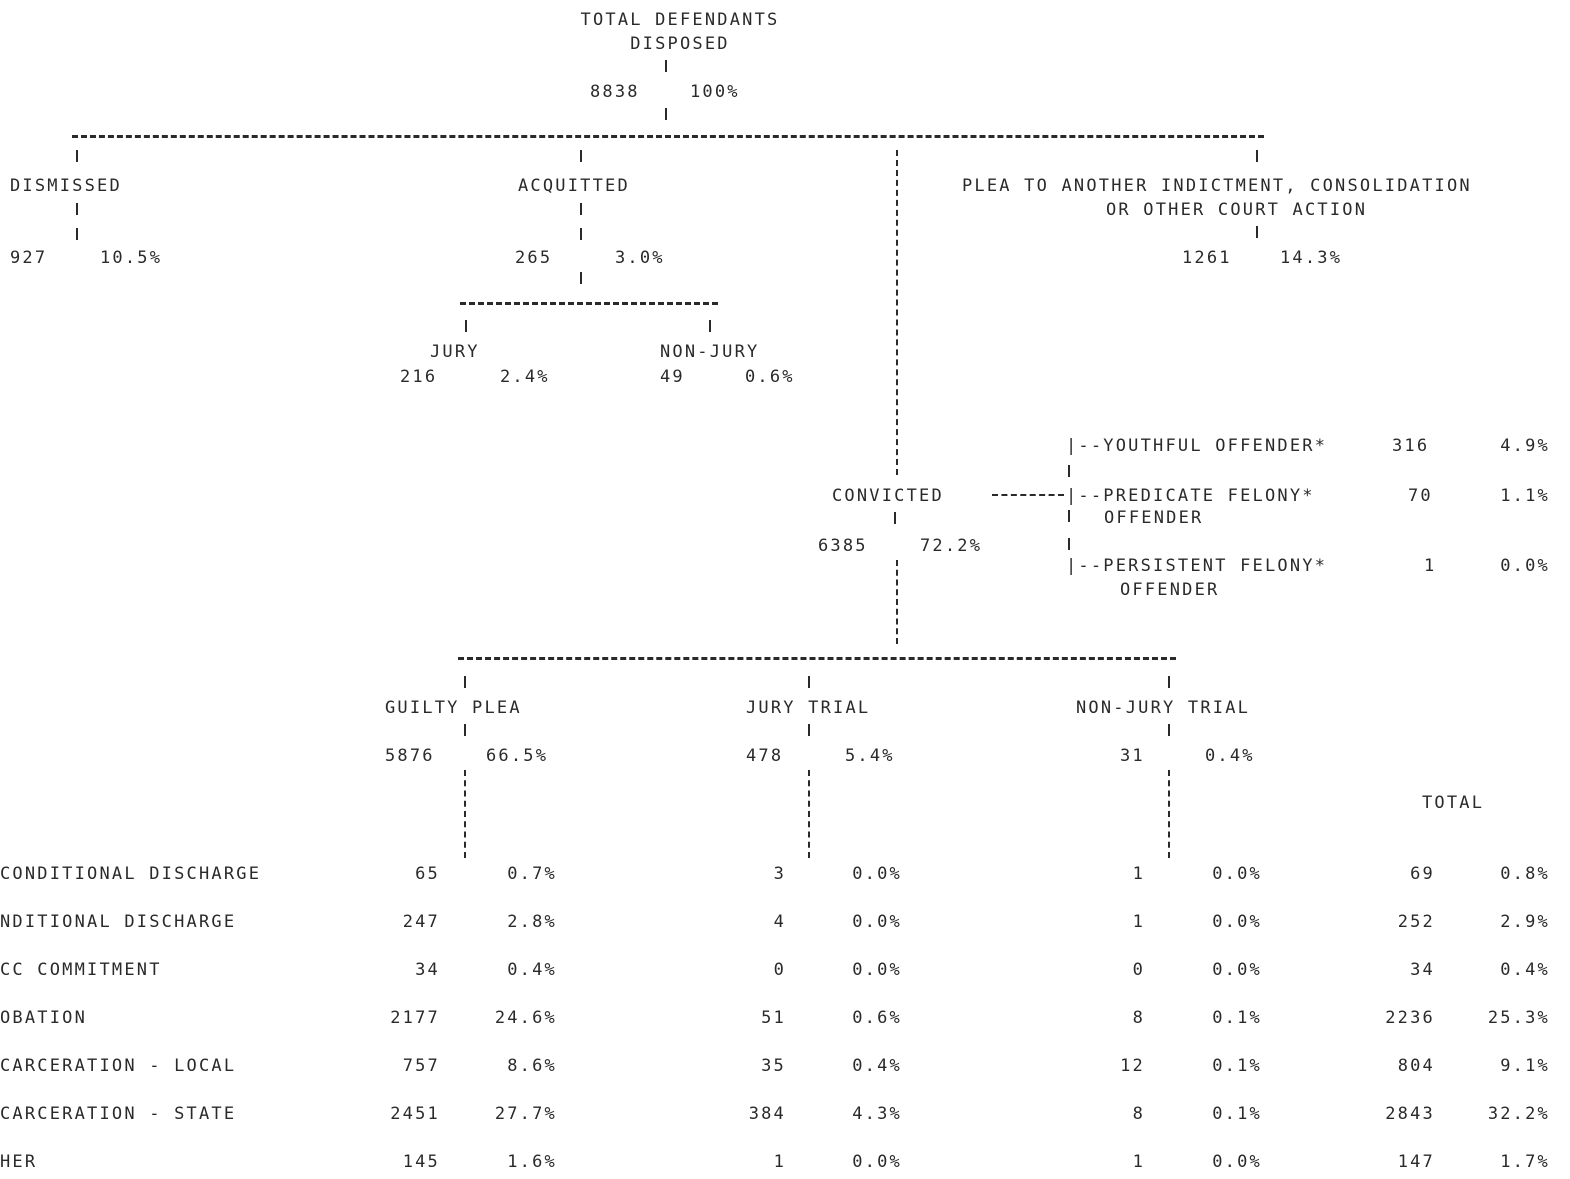 The image size is (1570, 1179). What do you see at coordinates (668, 136) in the screenshot?
I see `root-branch-line` at bounding box center [668, 136].